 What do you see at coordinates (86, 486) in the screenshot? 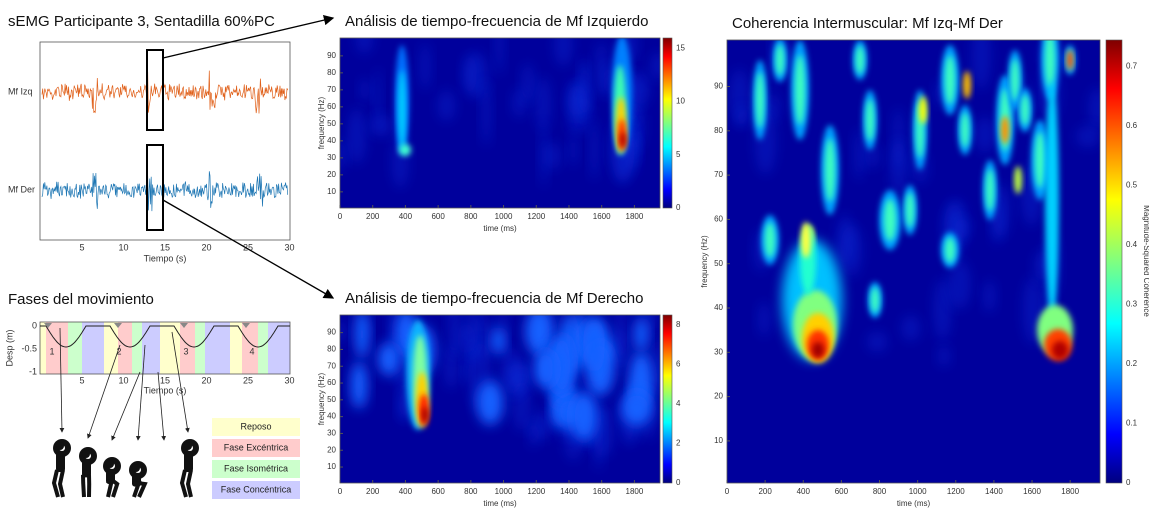
I see `legs` at bounding box center [86, 486].